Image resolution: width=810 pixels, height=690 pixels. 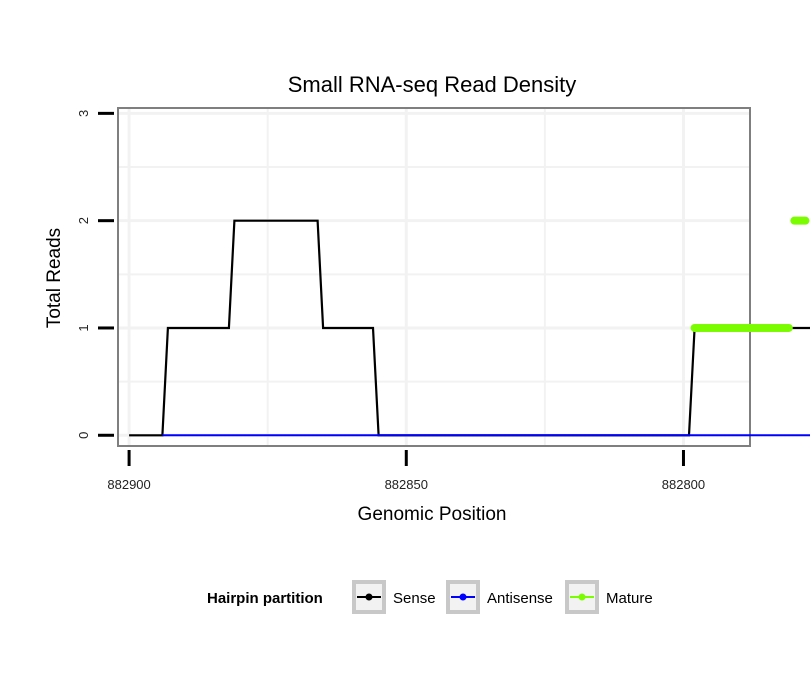 What do you see at coordinates (83, 113) in the screenshot?
I see `y-tick-label: 3` at bounding box center [83, 113].